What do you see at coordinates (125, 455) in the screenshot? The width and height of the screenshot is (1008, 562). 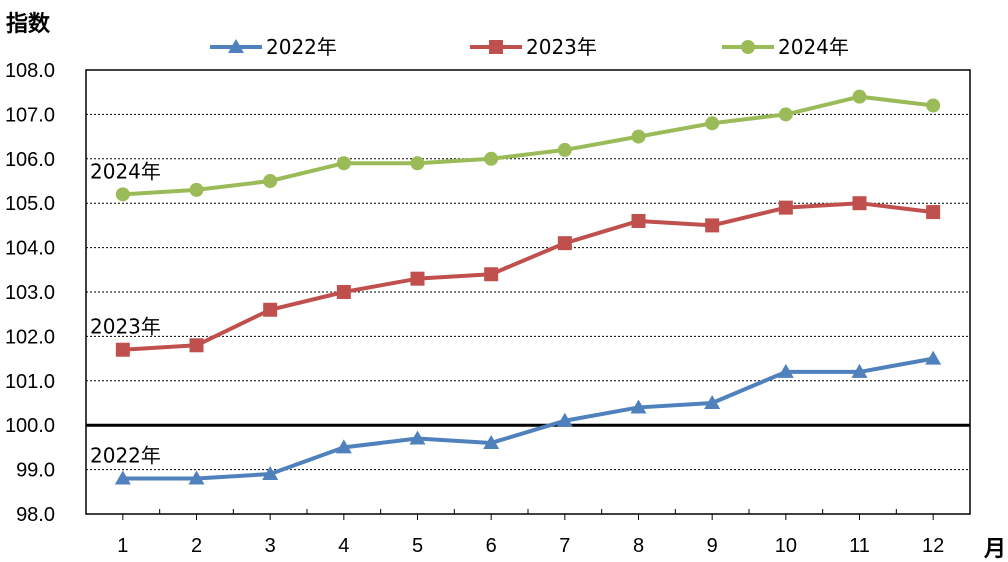 I see `series-annotation: 2022年` at bounding box center [125, 455].